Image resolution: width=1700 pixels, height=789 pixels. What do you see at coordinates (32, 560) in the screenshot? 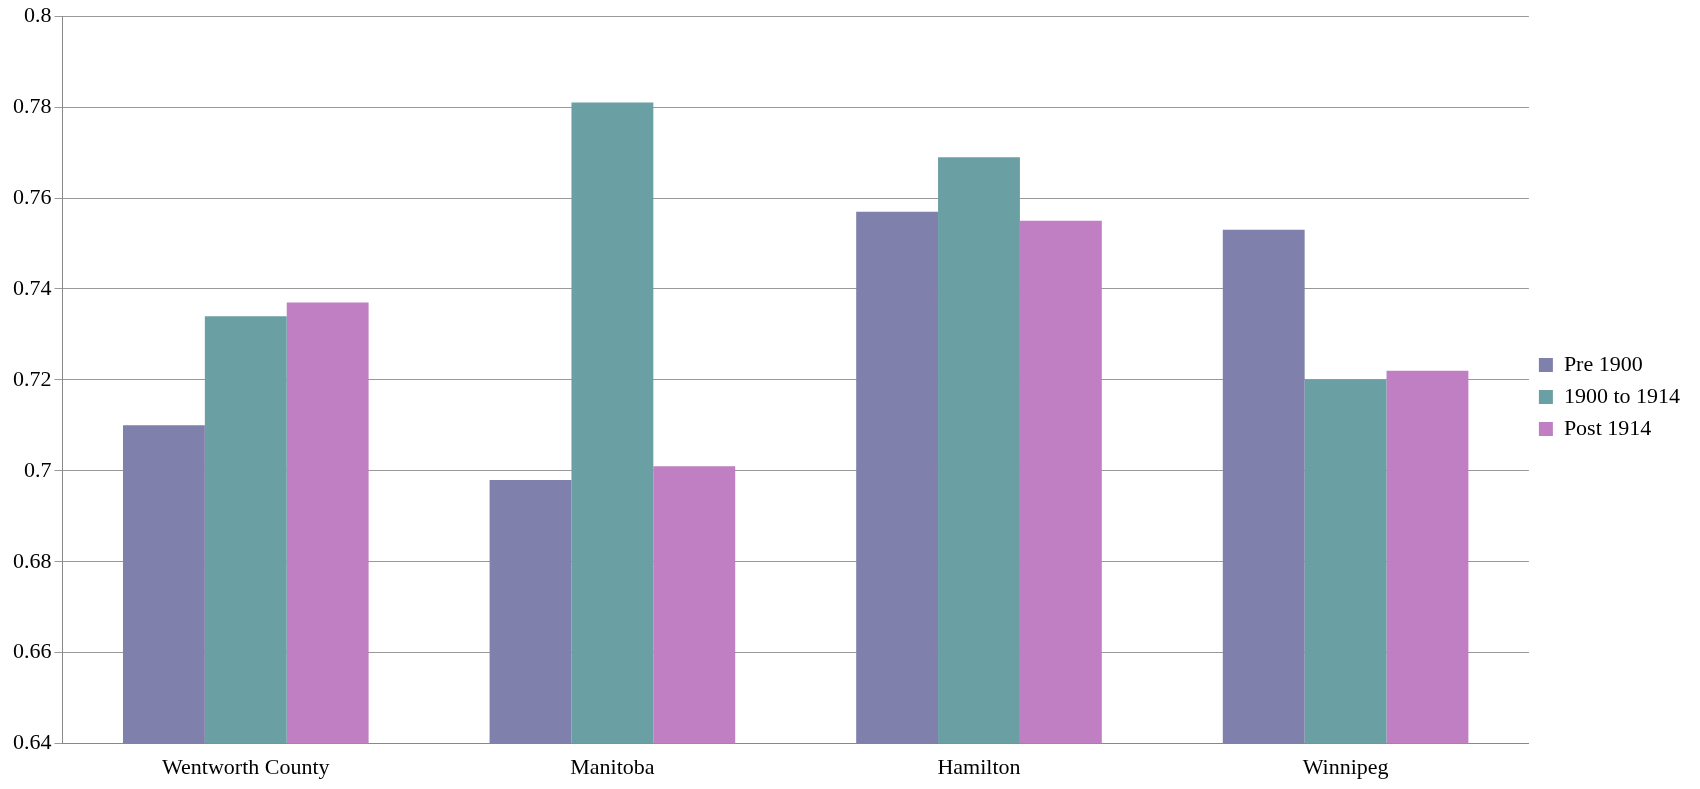
I see `y-tick-label: 0.68` at bounding box center [32, 560].